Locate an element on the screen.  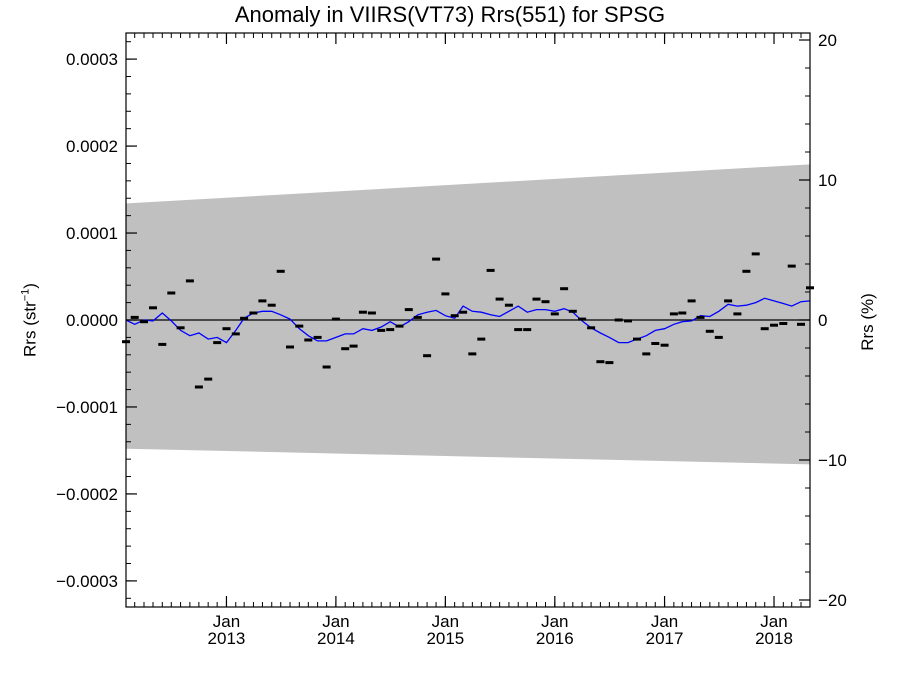
x-tick-year-5: 2018 is located at coordinates (774, 638).